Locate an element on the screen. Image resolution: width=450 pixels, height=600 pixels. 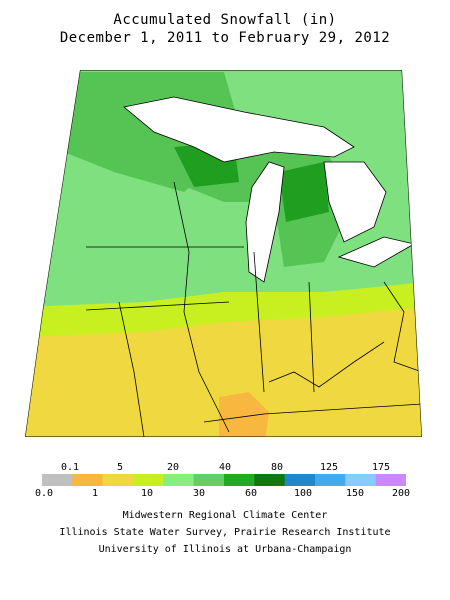
snowfall-band-very-high-lower-michigan is located at coordinates (304, 192).